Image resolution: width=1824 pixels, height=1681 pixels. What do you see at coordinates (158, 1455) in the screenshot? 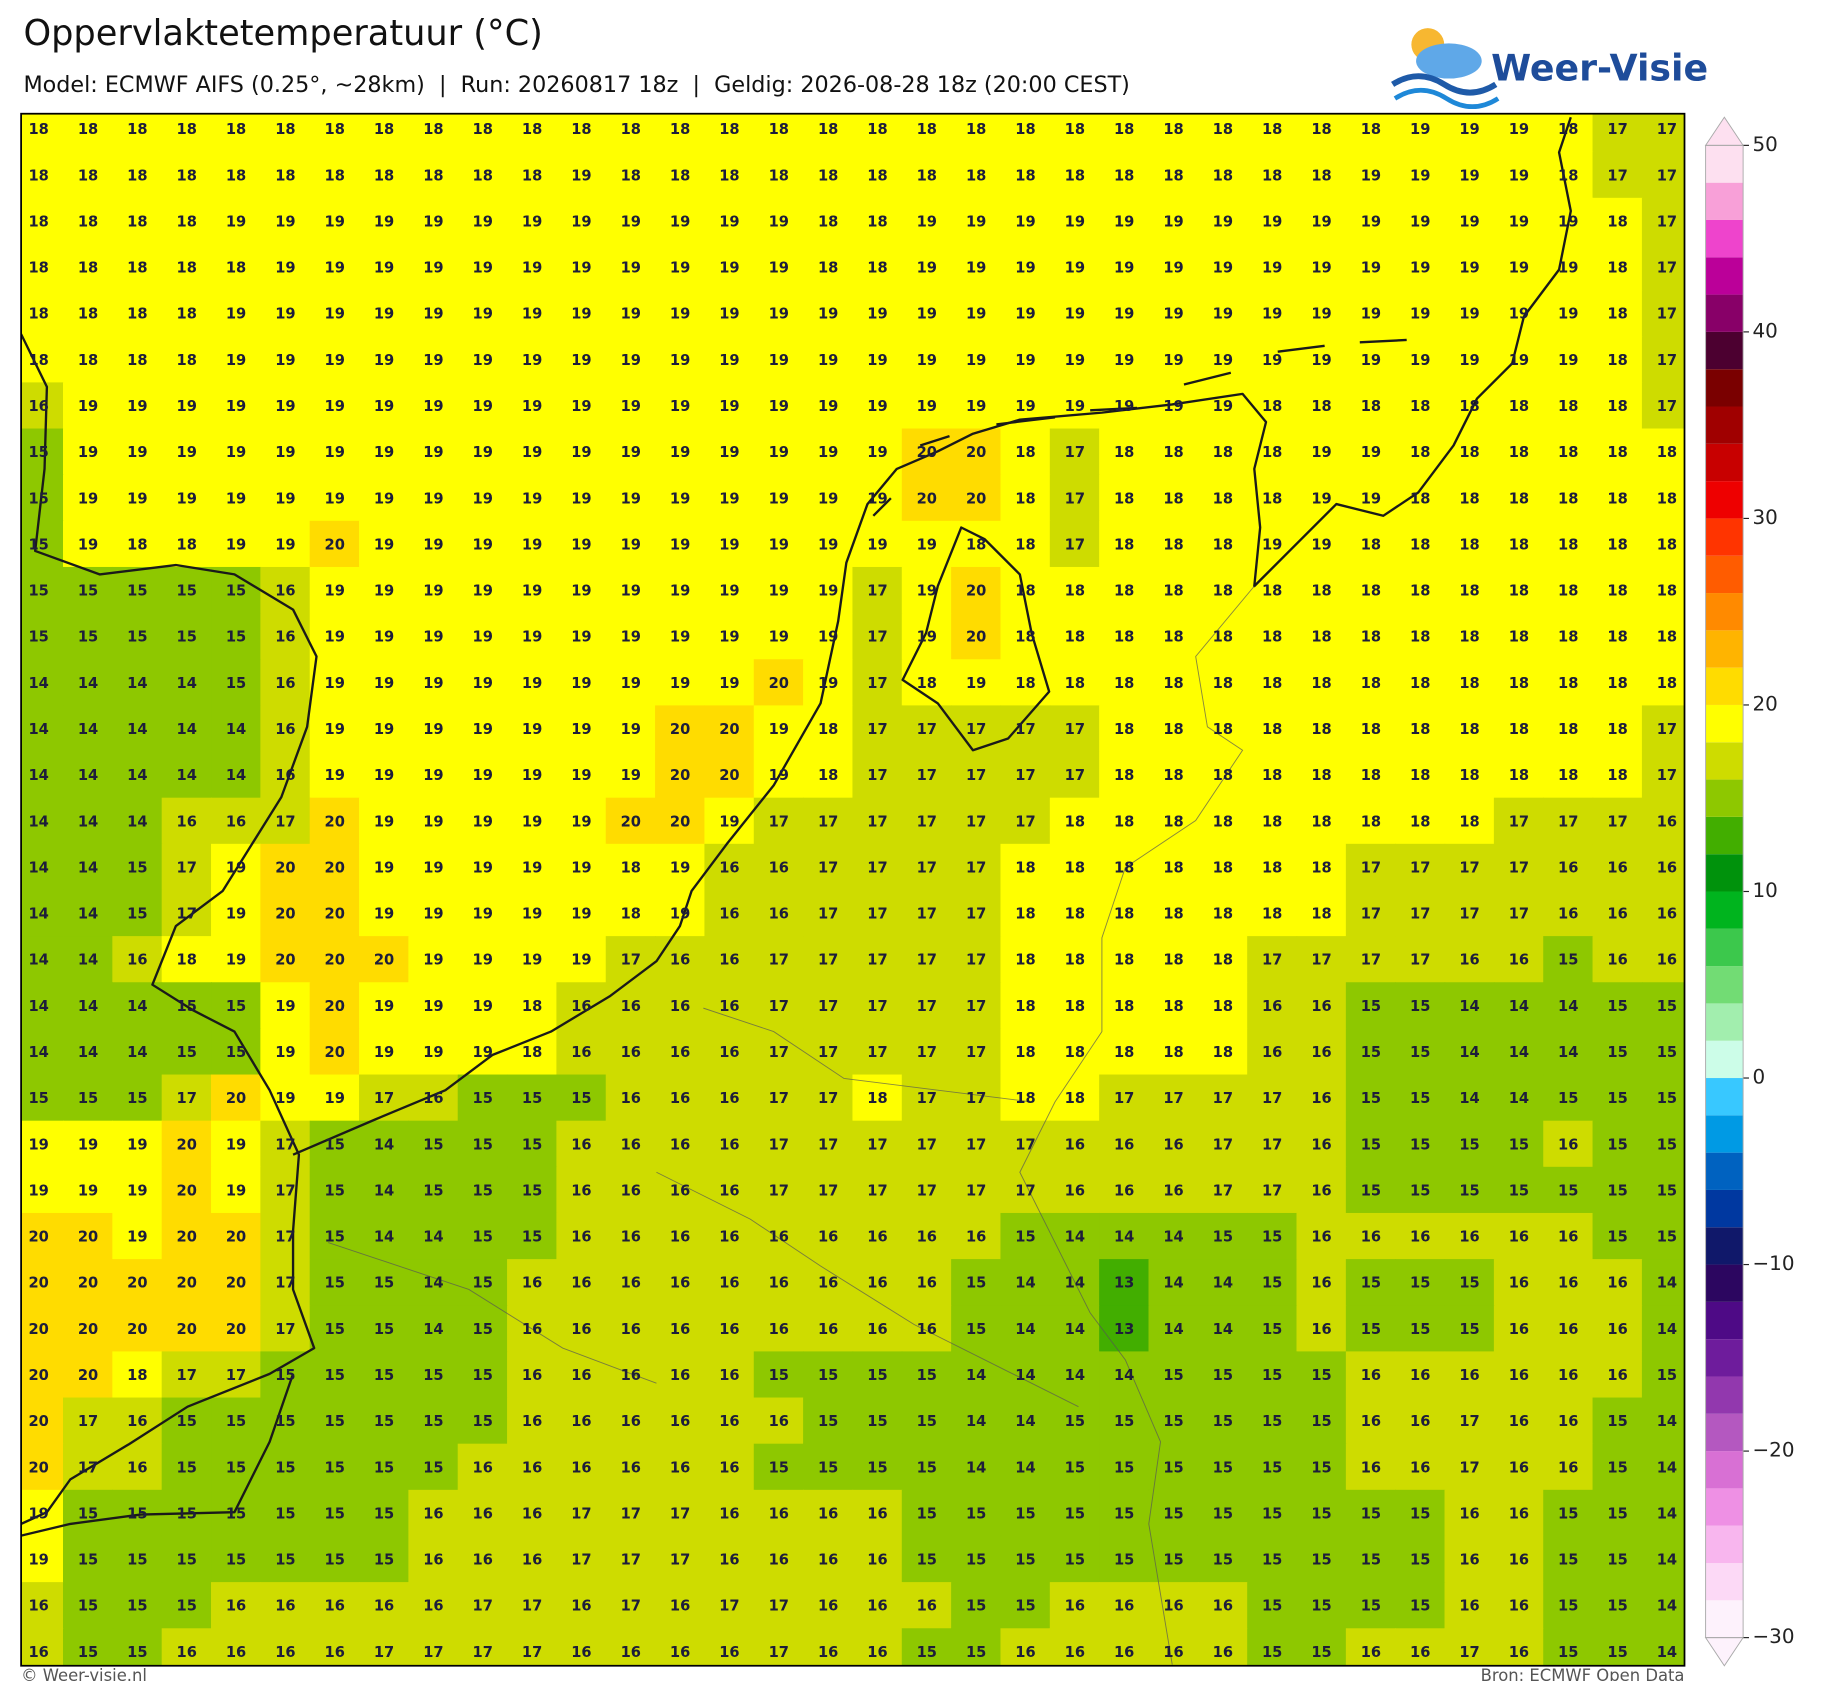
I see `coastline` at bounding box center [158, 1455].